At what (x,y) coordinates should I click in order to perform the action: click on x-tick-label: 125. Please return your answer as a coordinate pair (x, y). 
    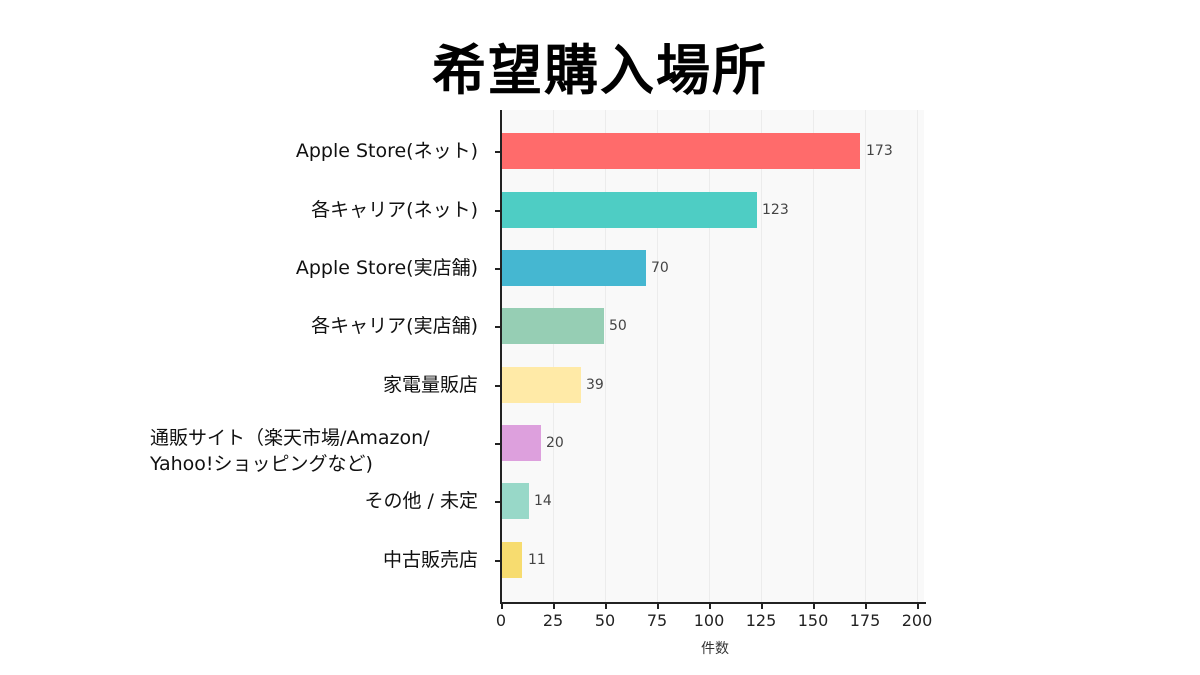
    Looking at the image, I should click on (761, 620).